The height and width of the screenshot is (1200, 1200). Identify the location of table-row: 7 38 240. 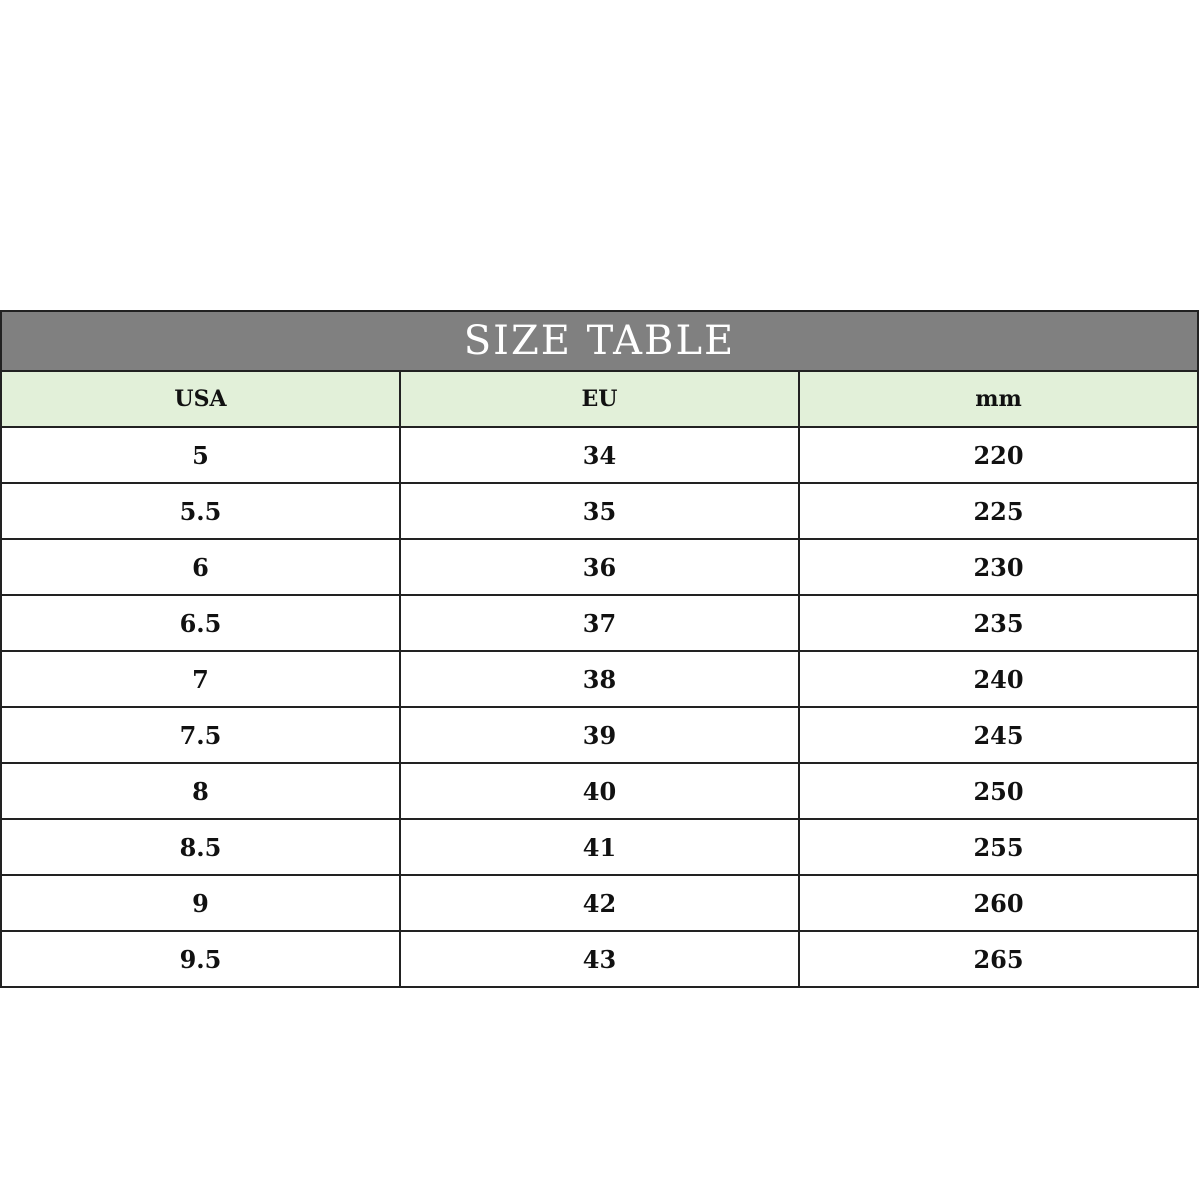
(599, 679).